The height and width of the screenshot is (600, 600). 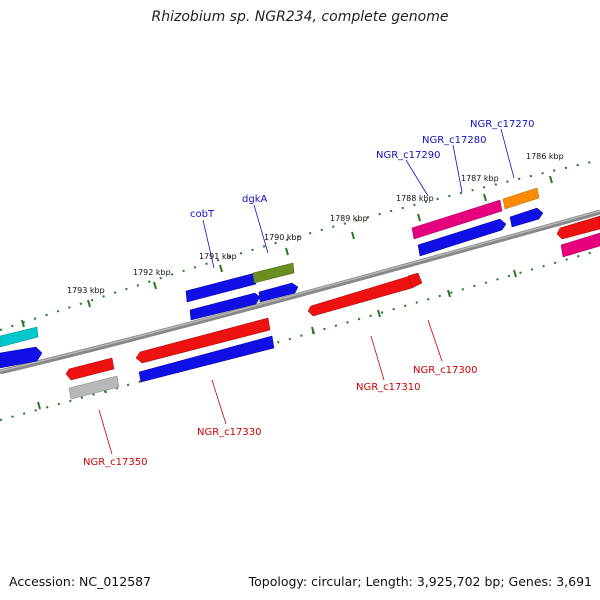 I want to click on scale-label: 1788 kbp, so click(x=415, y=198).